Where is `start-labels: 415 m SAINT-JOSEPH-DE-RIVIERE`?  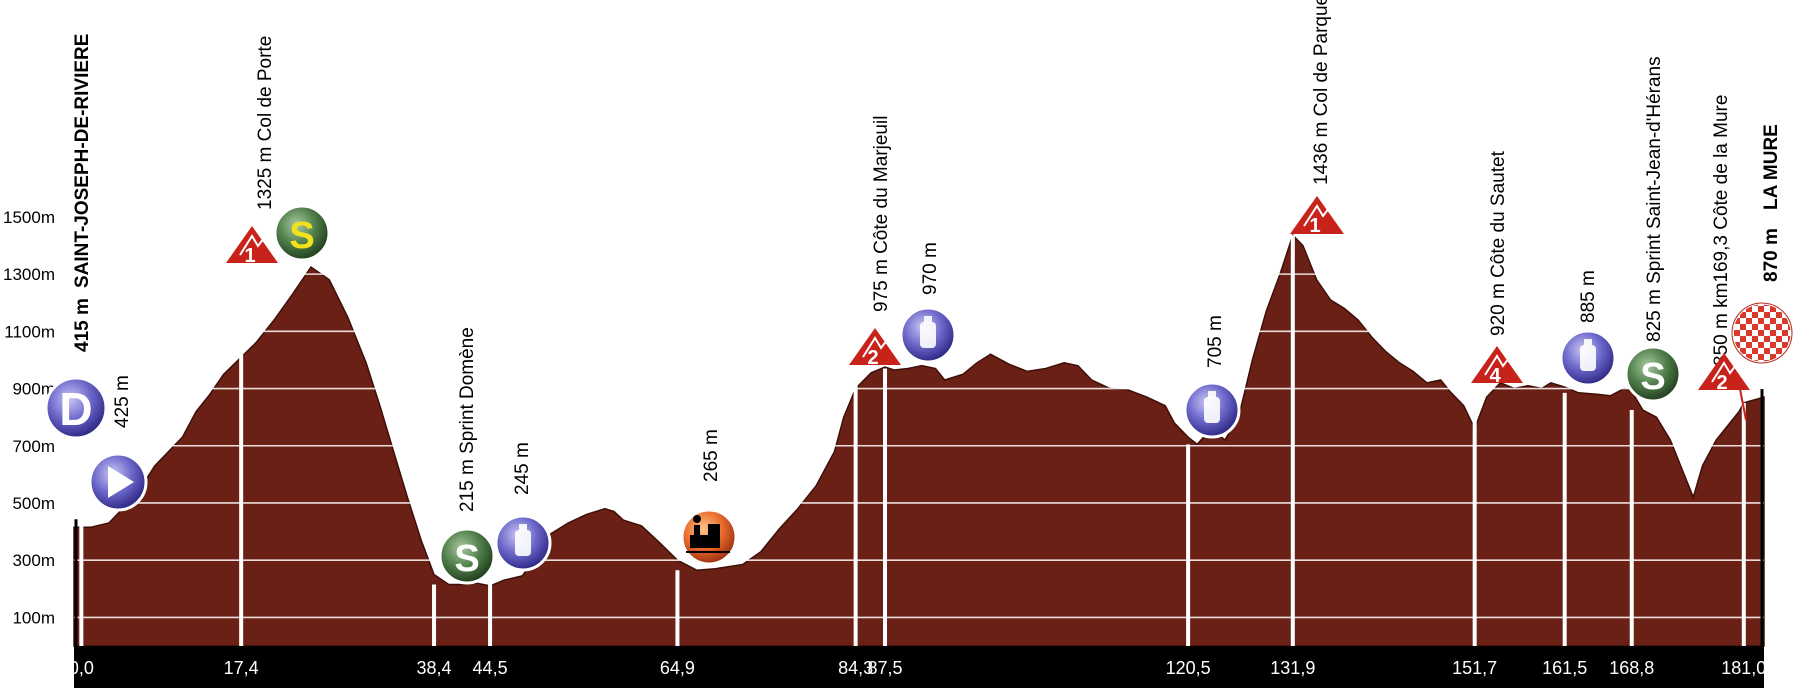
start-labels: 415 m SAINT-JOSEPH-DE-RIVIERE is located at coordinates (82, 193).